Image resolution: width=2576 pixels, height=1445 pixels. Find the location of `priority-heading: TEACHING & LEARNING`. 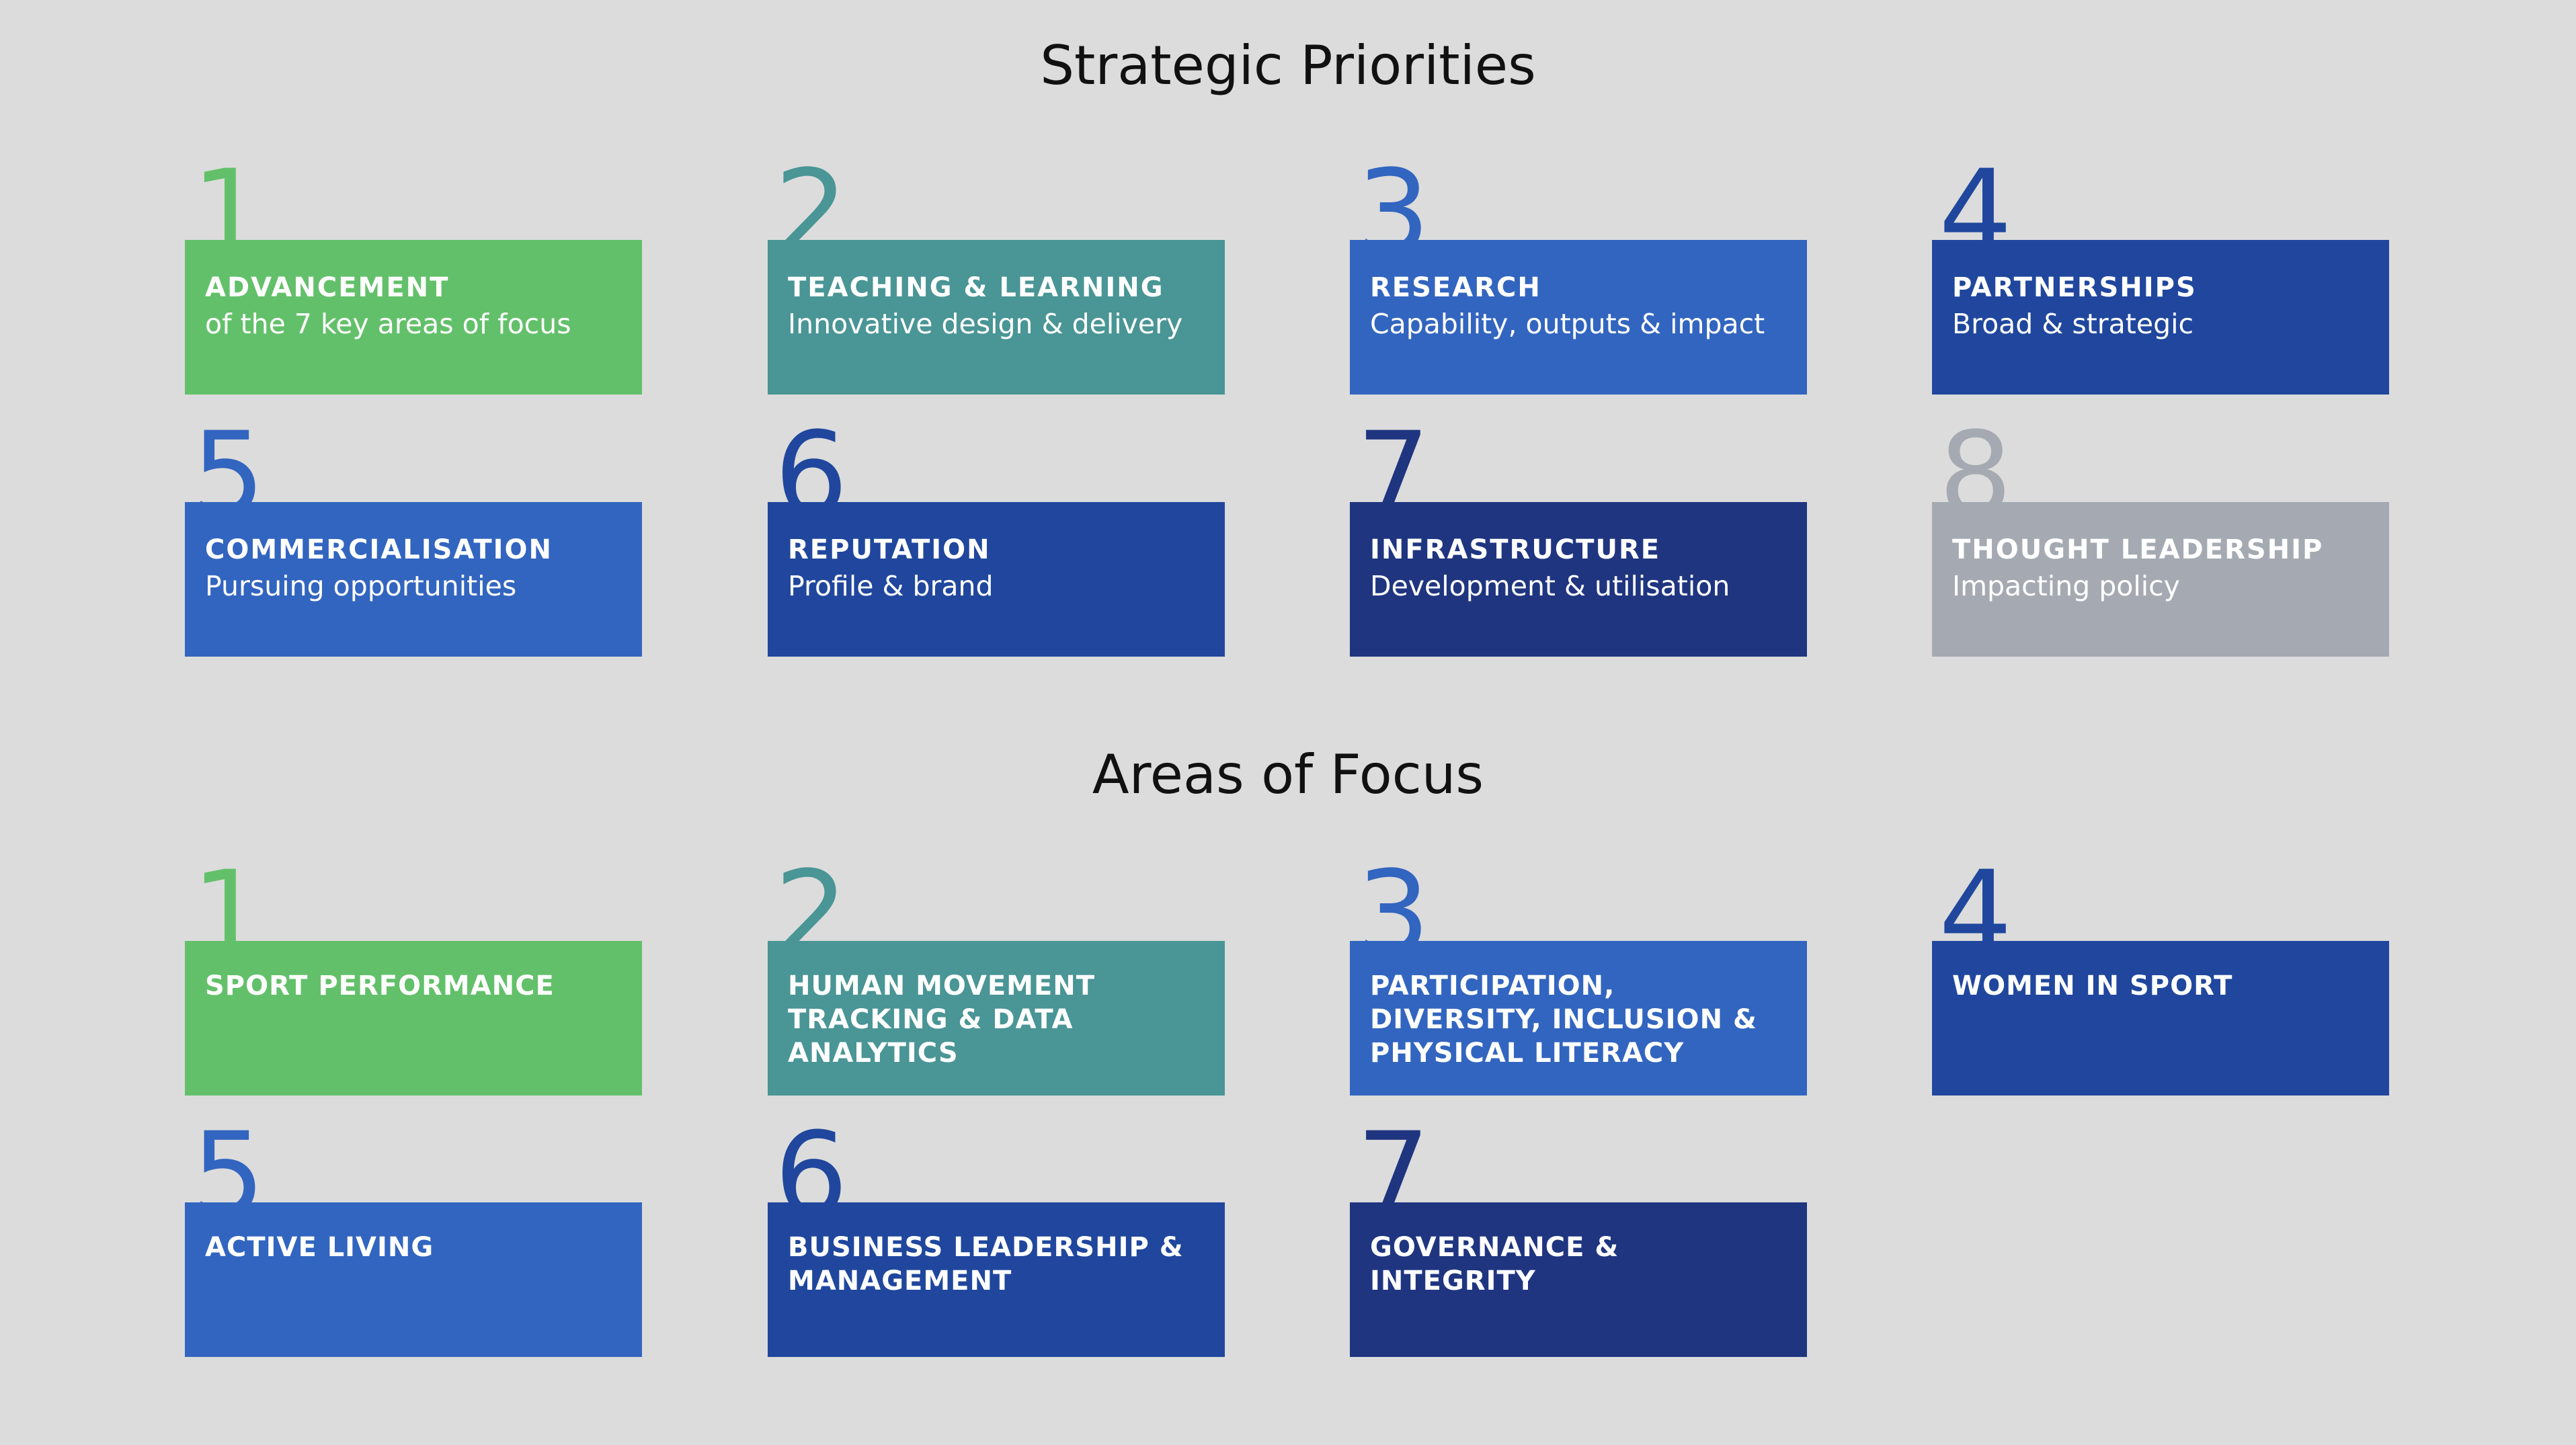

priority-heading: TEACHING & LEARNING is located at coordinates (976, 287).